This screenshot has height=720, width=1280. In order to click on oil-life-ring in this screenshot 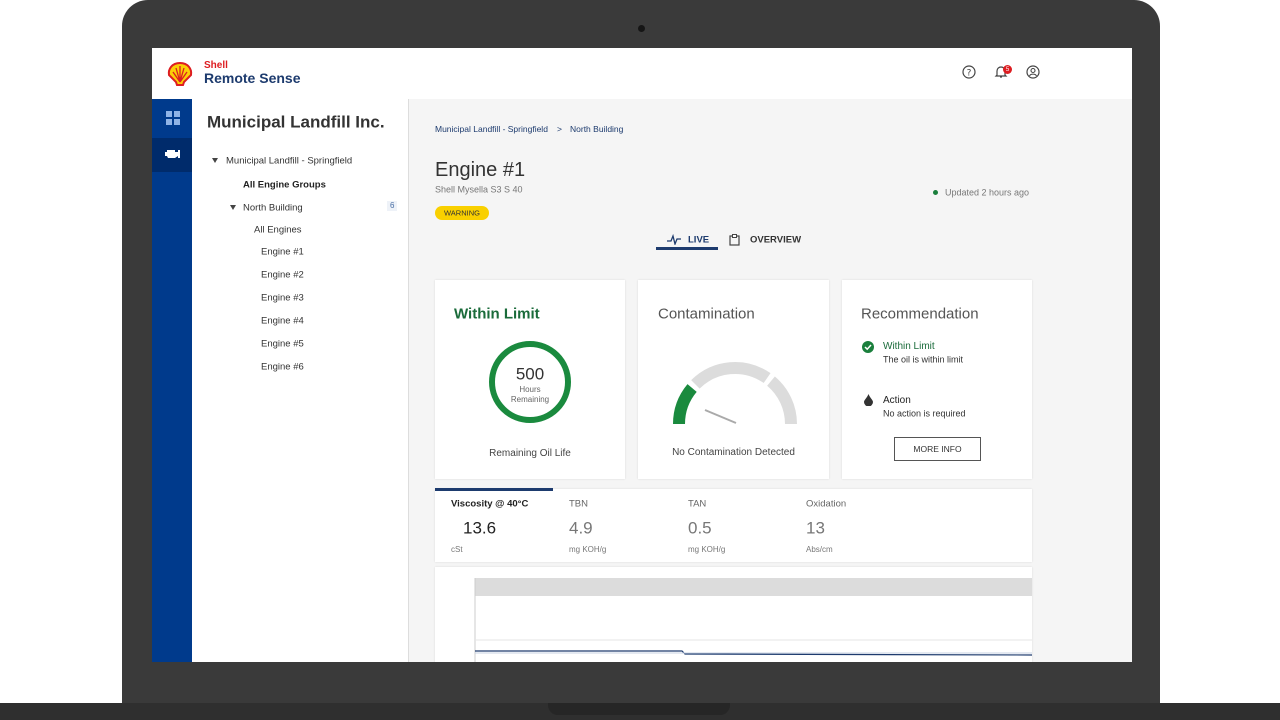, I will do `click(530, 382)`.